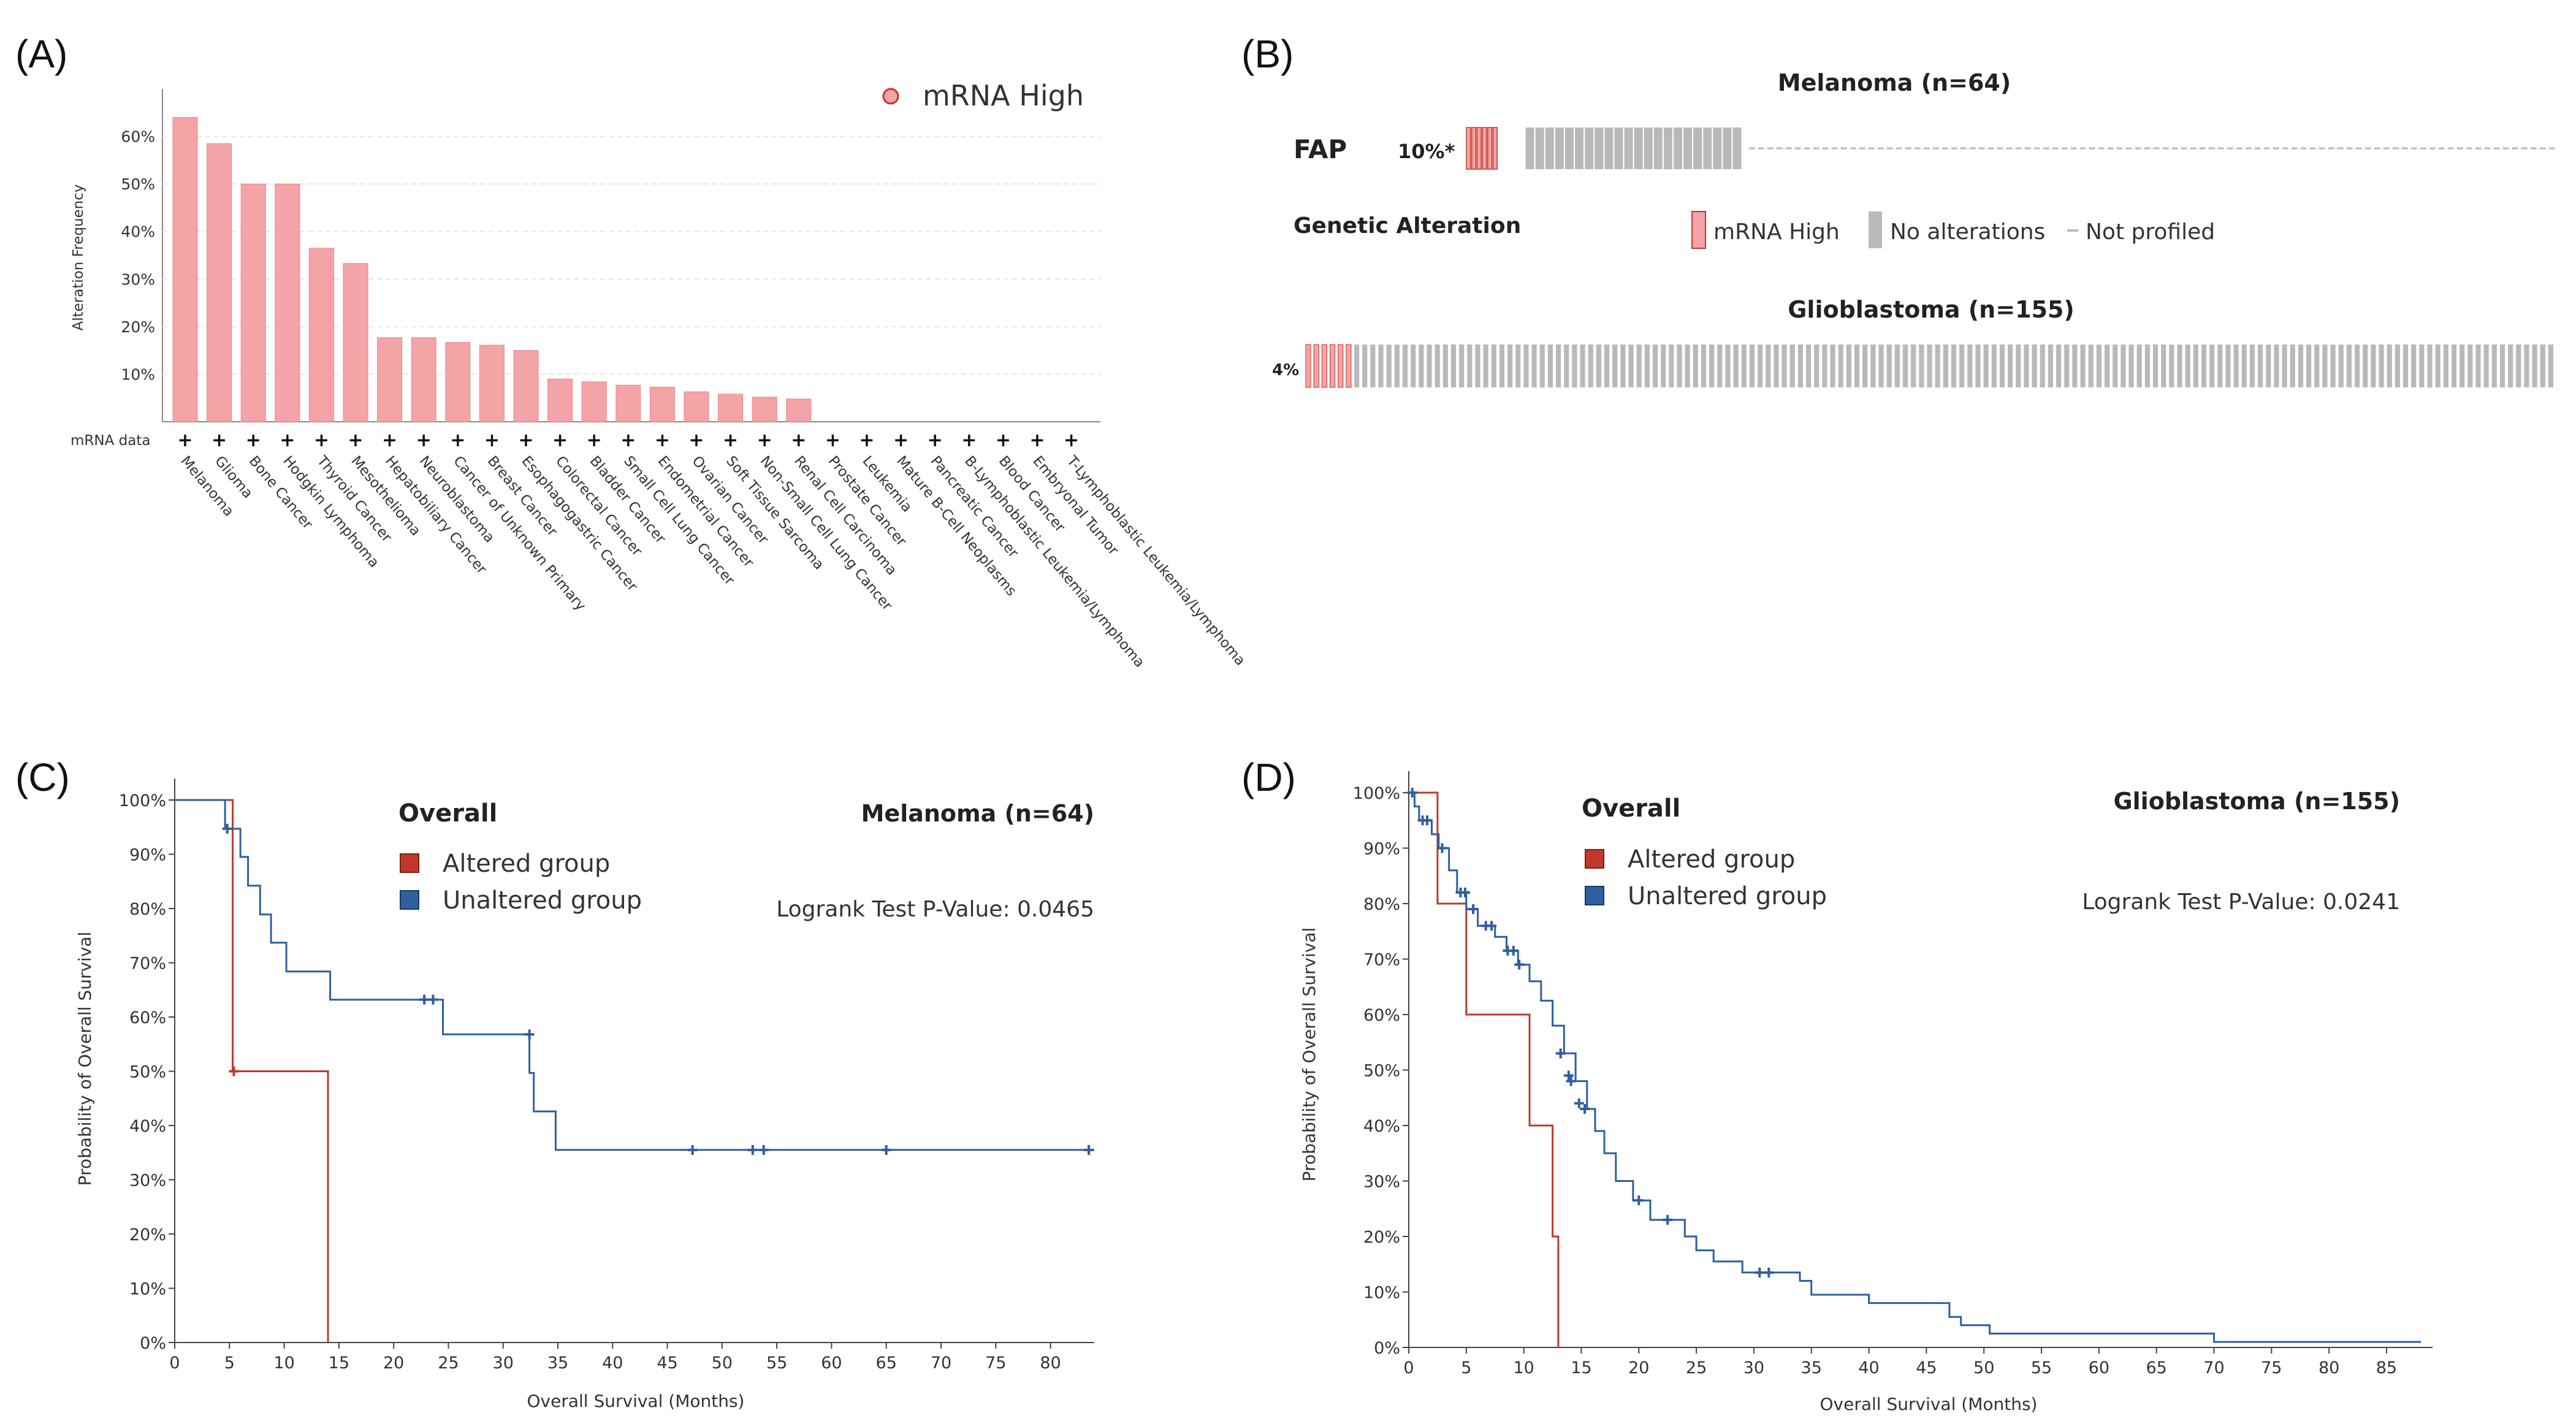  Describe the element at coordinates (2041, 1367) in the screenshot. I see `panel-d-xtick-label: 55` at that location.